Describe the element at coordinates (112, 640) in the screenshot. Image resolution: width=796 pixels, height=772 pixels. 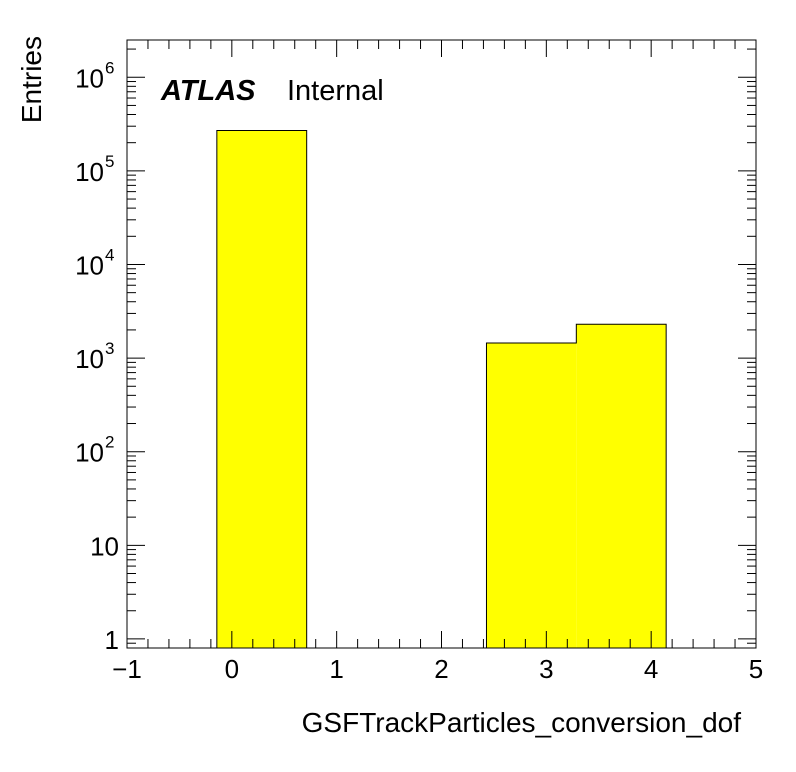
I see `y-tick-label: 1` at that location.